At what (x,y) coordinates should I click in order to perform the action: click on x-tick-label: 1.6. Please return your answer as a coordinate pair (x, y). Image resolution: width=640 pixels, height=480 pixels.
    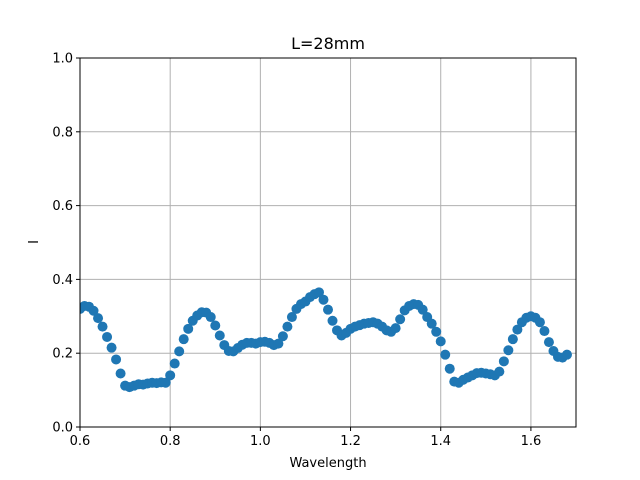
    Looking at the image, I should click on (531, 441).